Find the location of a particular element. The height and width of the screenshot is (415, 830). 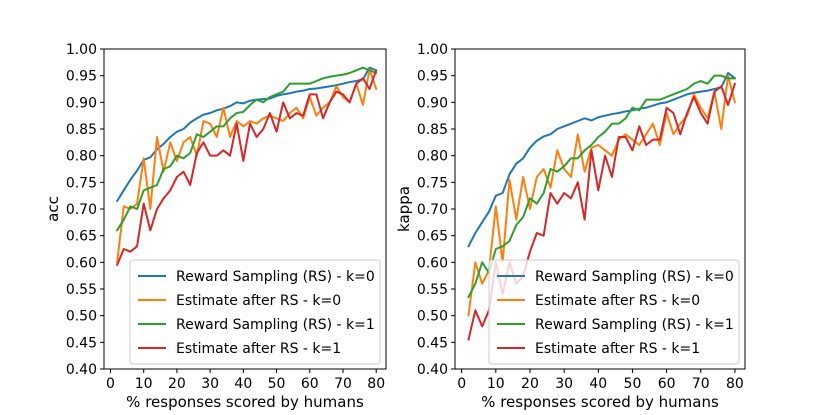

y-axis-label: acc is located at coordinates (53, 209).